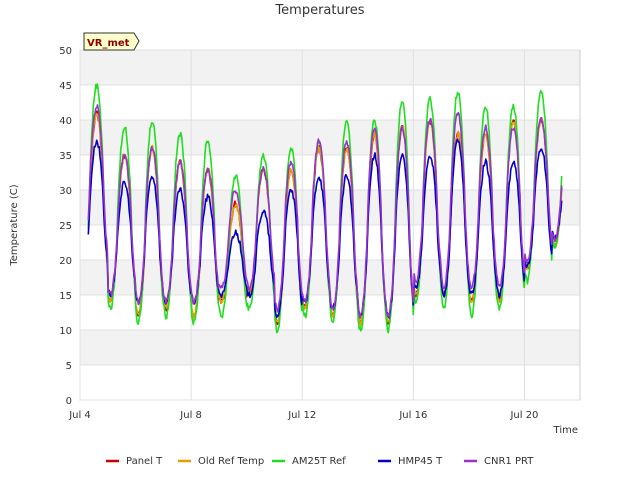  What do you see at coordinates (65, 296) in the screenshot?
I see `y-tick-label: 15` at bounding box center [65, 296].